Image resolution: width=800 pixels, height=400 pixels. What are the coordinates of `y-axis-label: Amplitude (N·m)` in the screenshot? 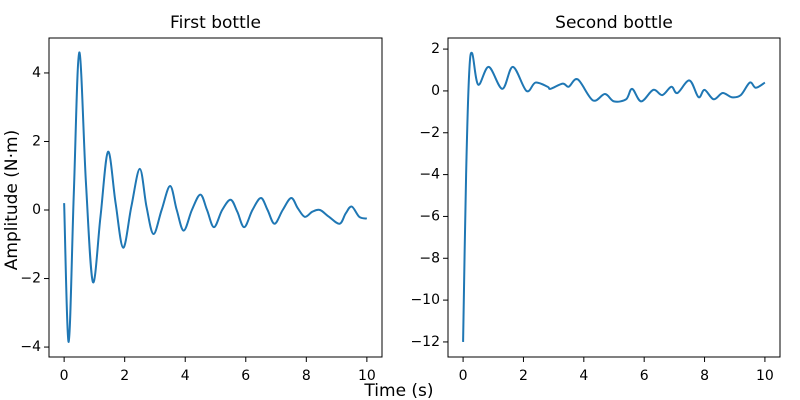 It's located at (12, 200).